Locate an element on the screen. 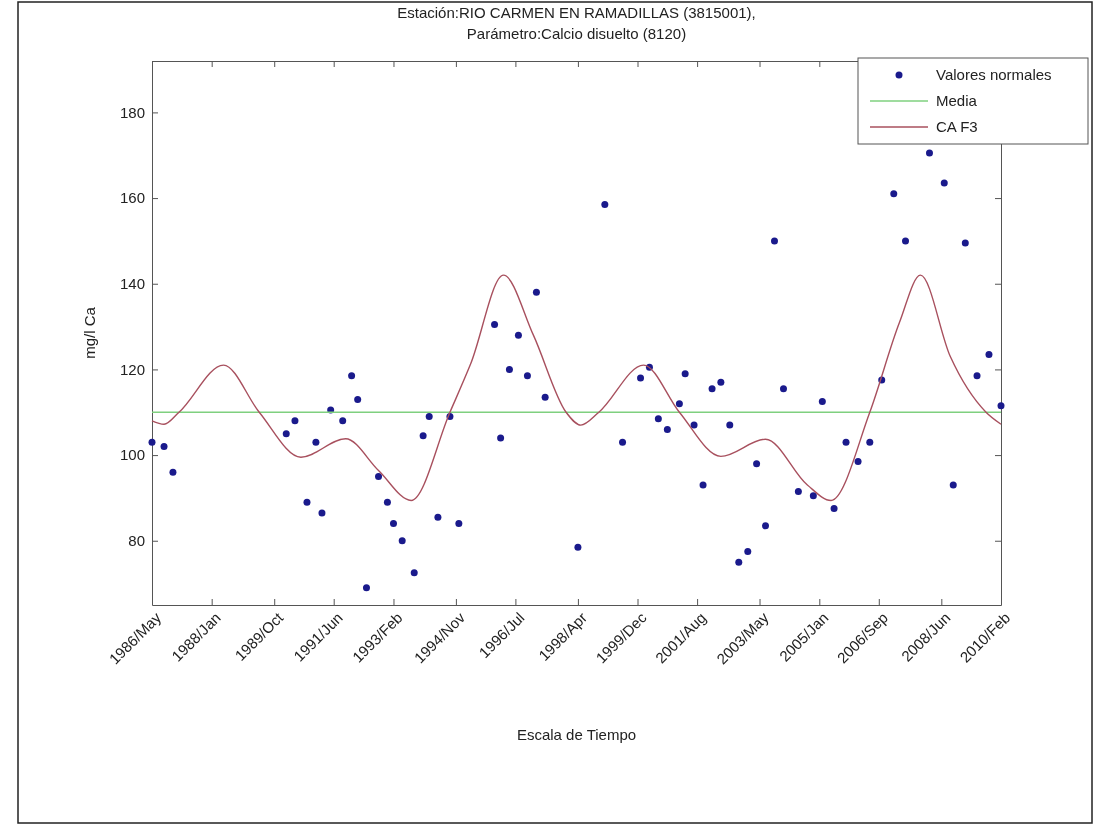 The width and height of the screenshot is (1094, 825). y-tick-label: 140 is located at coordinates (132, 284).